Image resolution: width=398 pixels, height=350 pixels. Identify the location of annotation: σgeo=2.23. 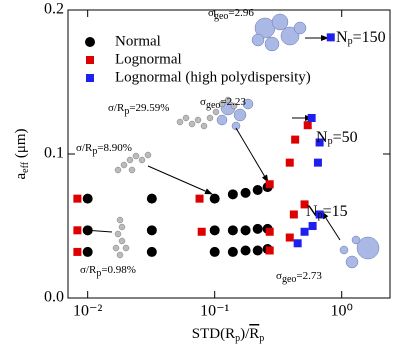
(223, 104).